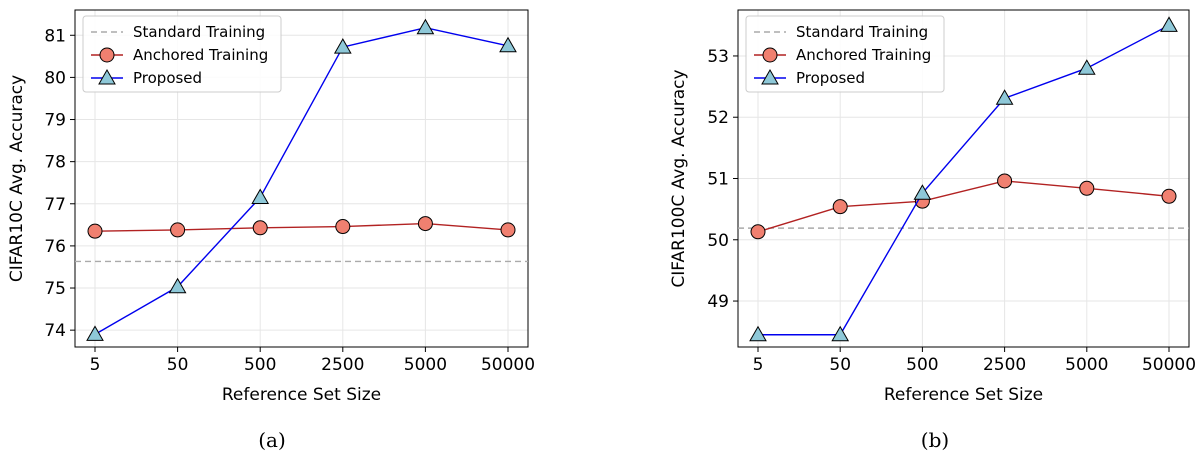 This screenshot has height=457, width=1200. Describe the element at coordinates (55, 121) in the screenshot. I see `y-tick-label: 79` at that location.